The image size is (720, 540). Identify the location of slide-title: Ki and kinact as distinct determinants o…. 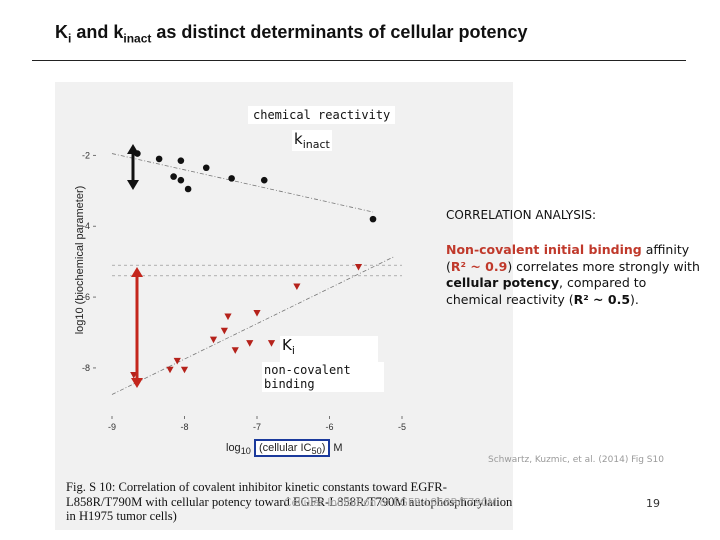
(291, 34).